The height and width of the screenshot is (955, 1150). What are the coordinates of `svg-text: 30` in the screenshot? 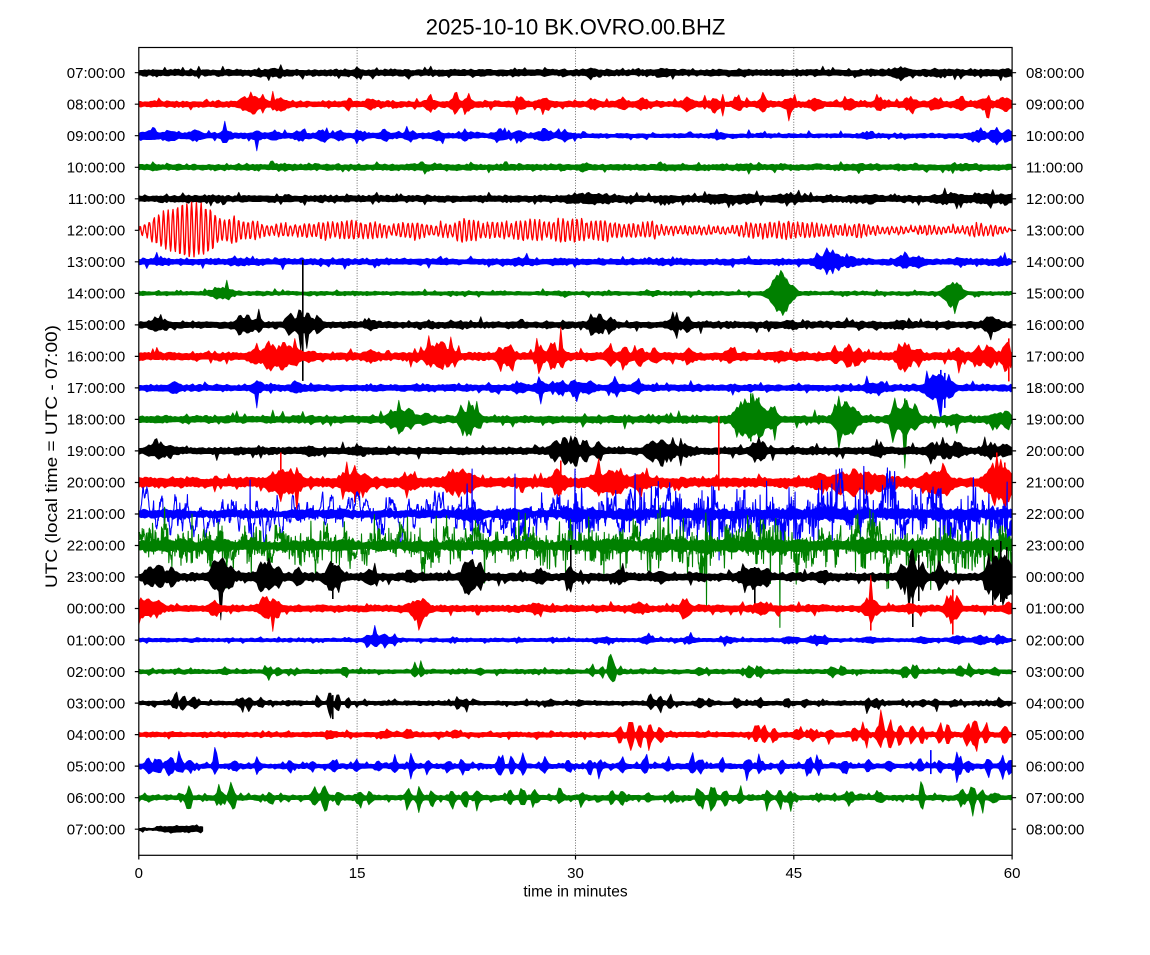 It's located at (575, 873).